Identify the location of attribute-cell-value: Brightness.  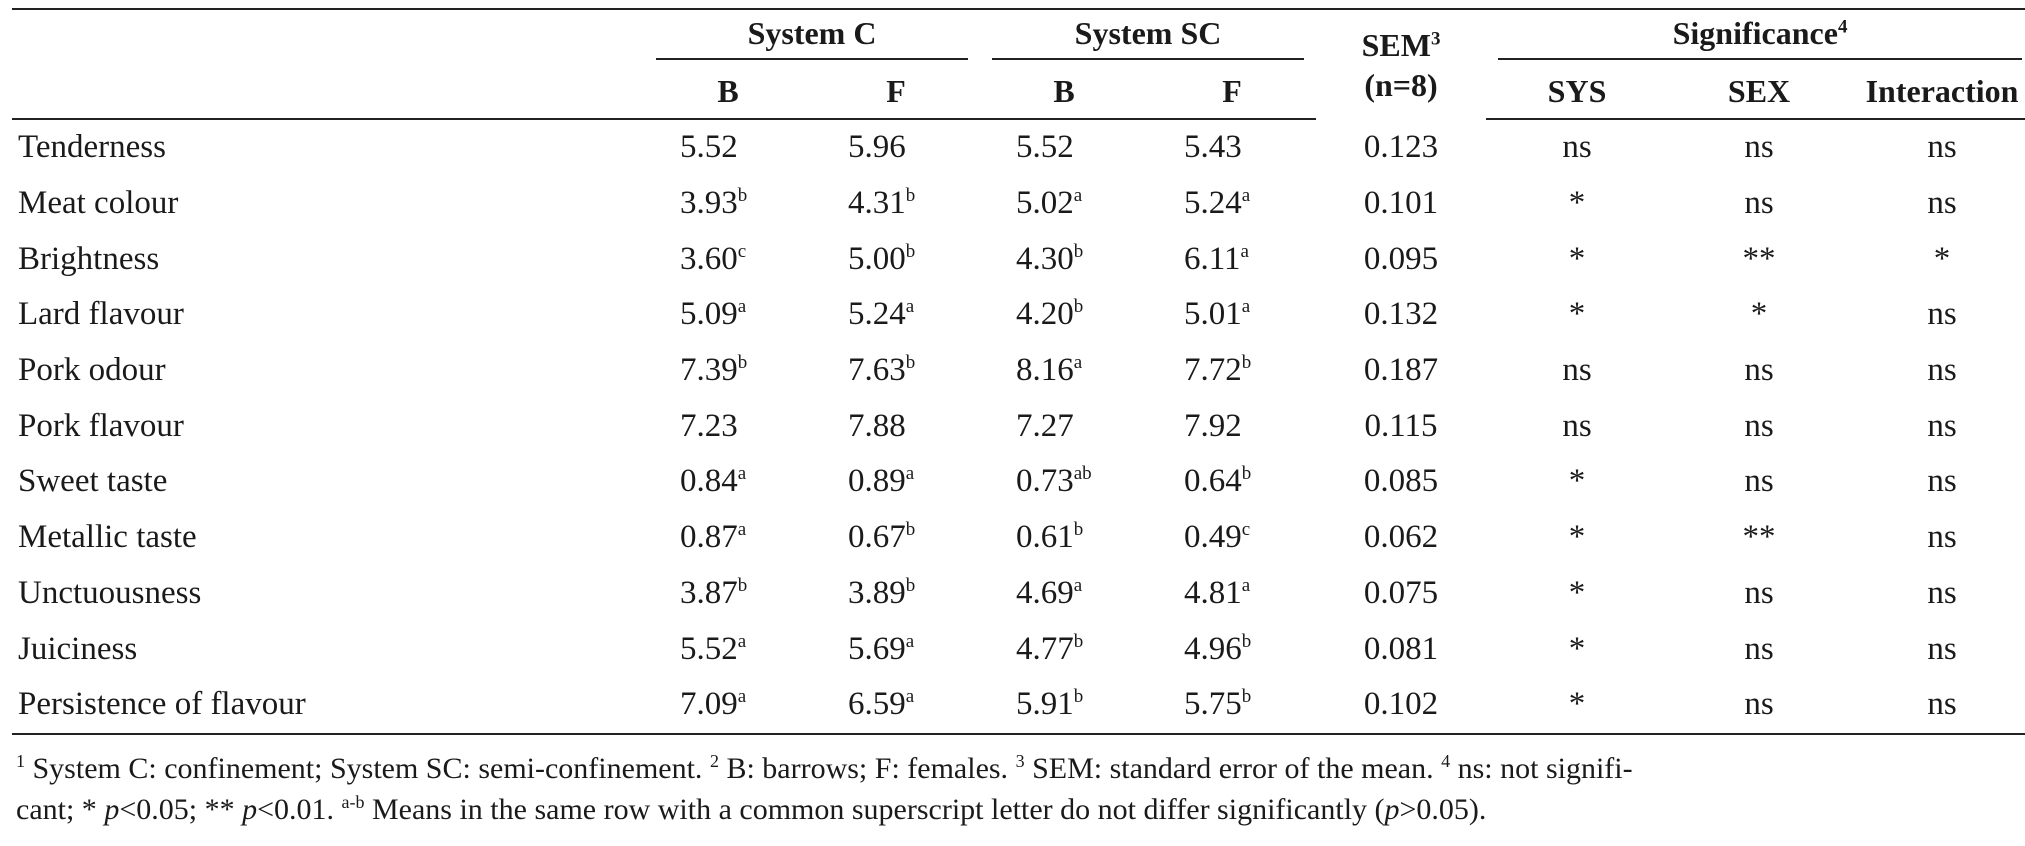
(89, 258).